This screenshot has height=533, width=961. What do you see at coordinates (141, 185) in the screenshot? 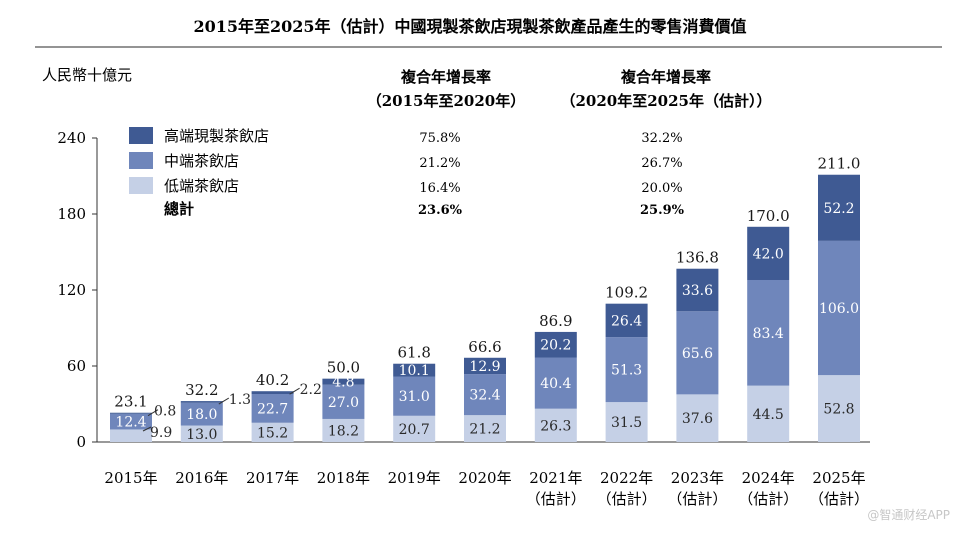
I see `legend-swatch-low` at bounding box center [141, 185].